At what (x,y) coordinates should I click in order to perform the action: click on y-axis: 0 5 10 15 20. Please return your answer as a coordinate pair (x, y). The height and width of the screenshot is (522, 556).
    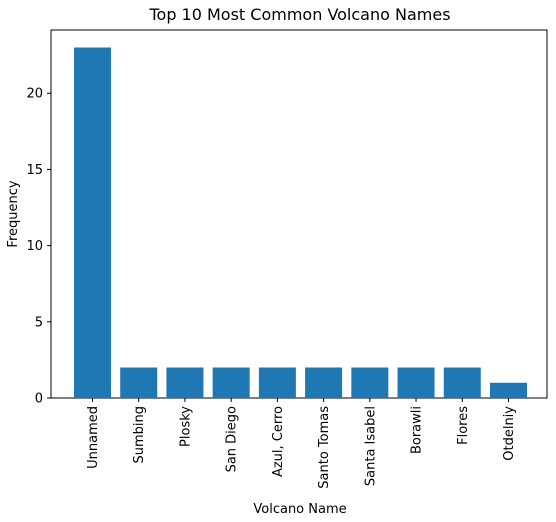
    Looking at the image, I should click on (38, 247).